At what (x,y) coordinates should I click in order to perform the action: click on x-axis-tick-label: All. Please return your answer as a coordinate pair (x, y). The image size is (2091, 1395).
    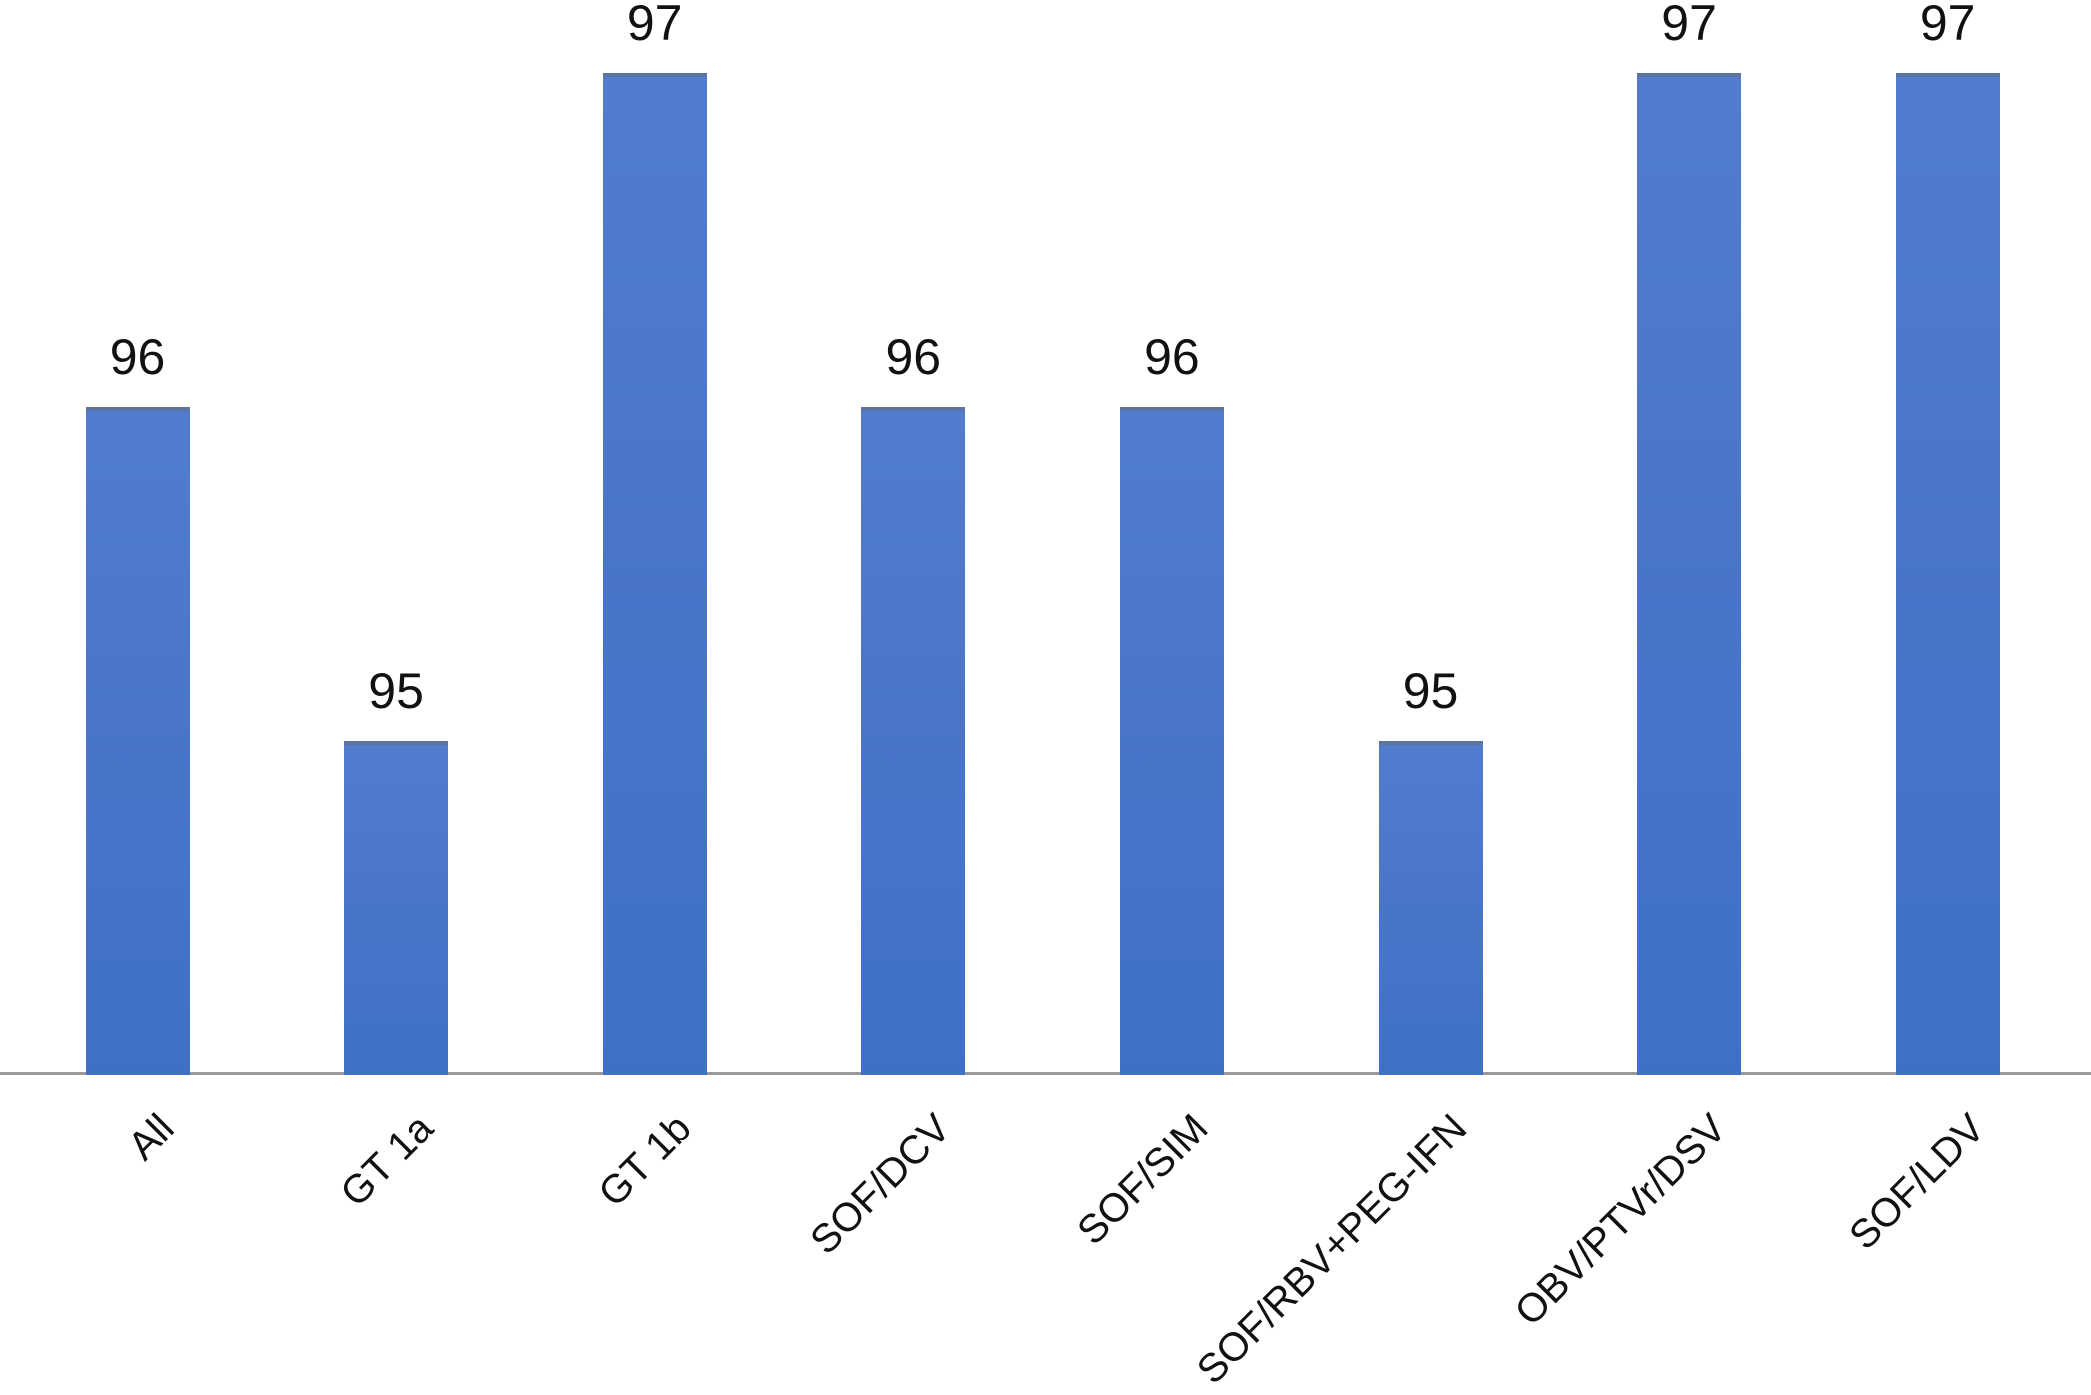
    Looking at the image, I should click on (151, 1137).